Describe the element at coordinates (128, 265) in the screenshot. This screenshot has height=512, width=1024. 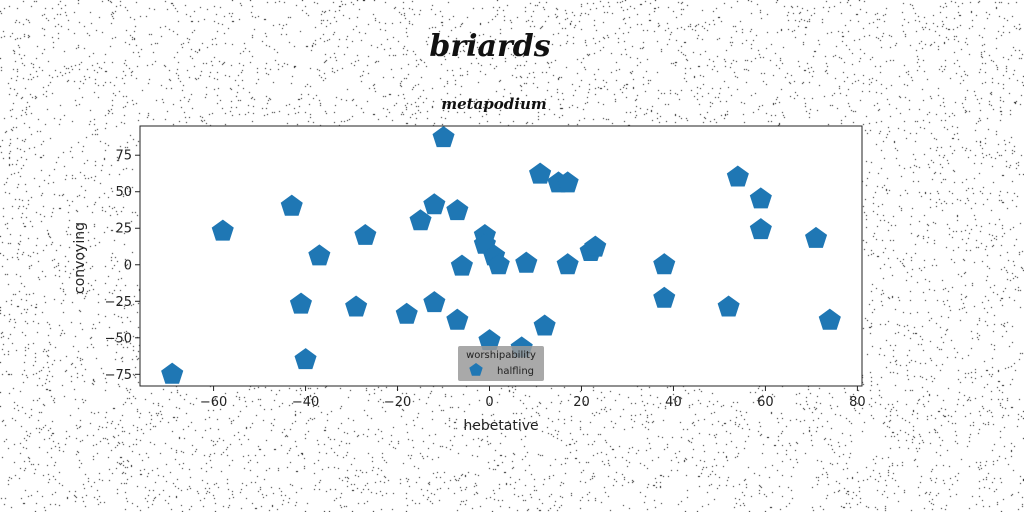
I see `y-tick-label: 0` at that location.